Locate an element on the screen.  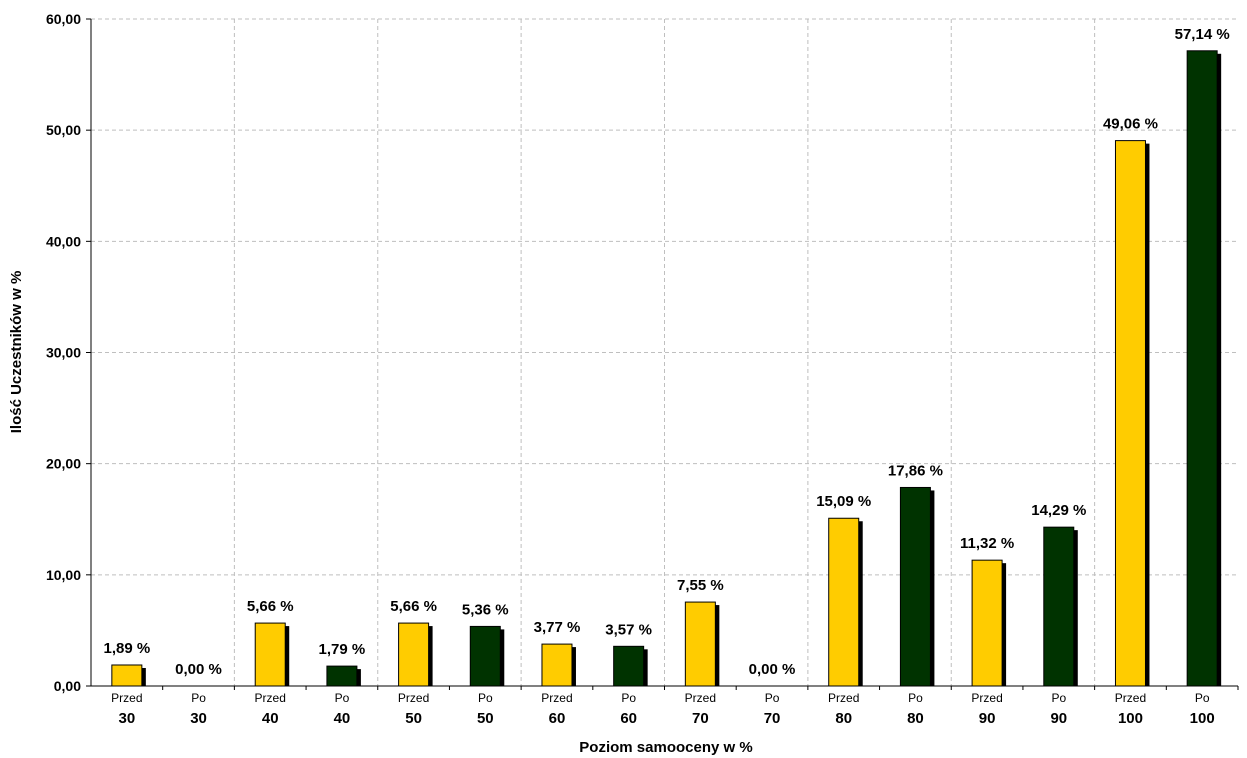
data-label: 1,79 % is located at coordinates (342, 649).